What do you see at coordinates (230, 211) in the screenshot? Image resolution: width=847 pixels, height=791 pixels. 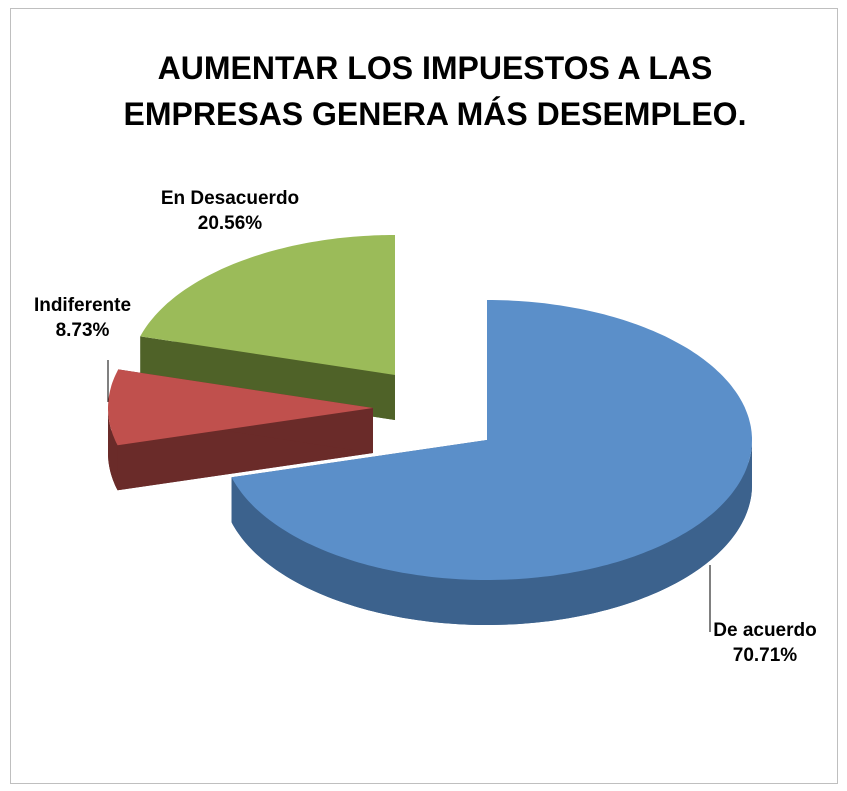 I see `data-label: En Desacuerdo 20.56%` at bounding box center [230, 211].